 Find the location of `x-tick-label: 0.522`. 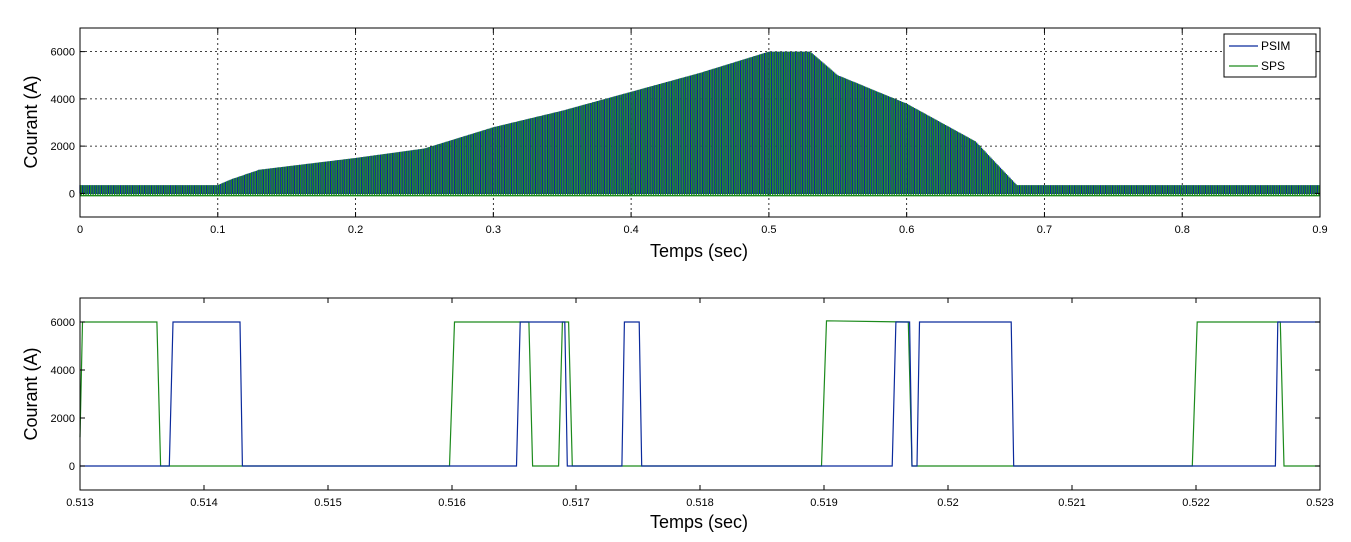

x-tick-label: 0.522 is located at coordinates (1196, 503).